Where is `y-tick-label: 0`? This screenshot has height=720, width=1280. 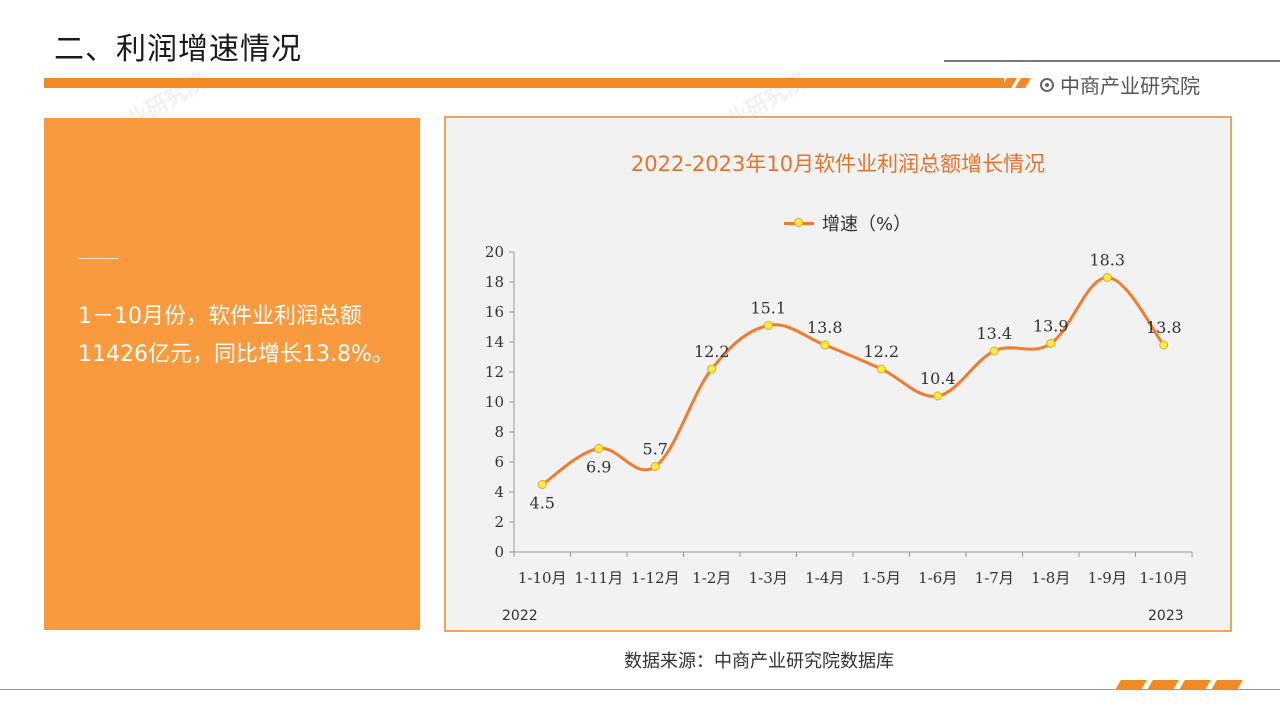 y-tick-label: 0 is located at coordinates (499, 552).